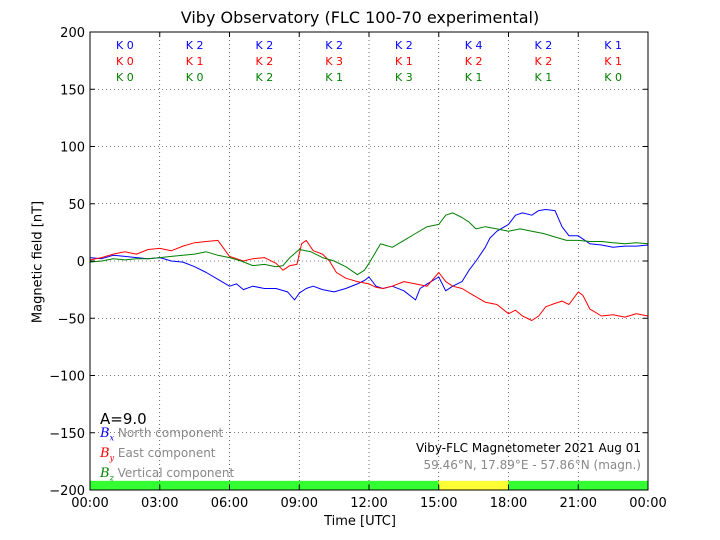  What do you see at coordinates (532, 465) in the screenshot?
I see `station-info-line2: 59.46°N, 17.89°E - 57.86°N (magn.)` at bounding box center [532, 465].